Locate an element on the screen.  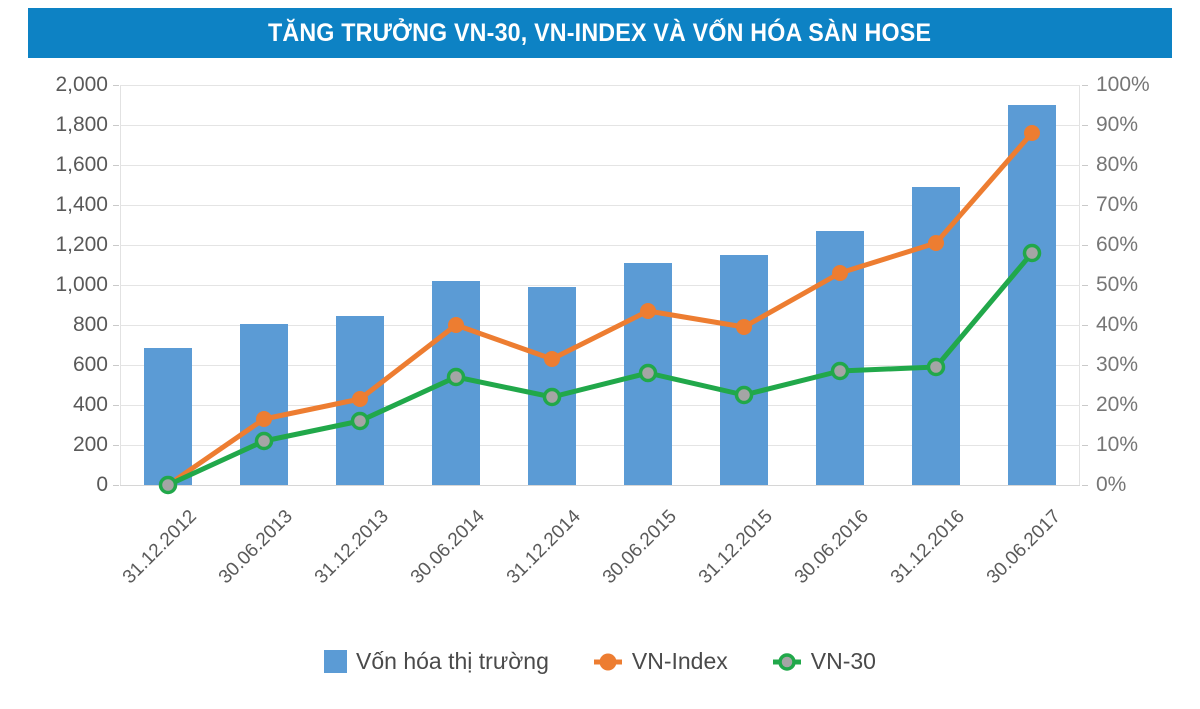
y-axis-right-tick: 100% is located at coordinates (1123, 84).